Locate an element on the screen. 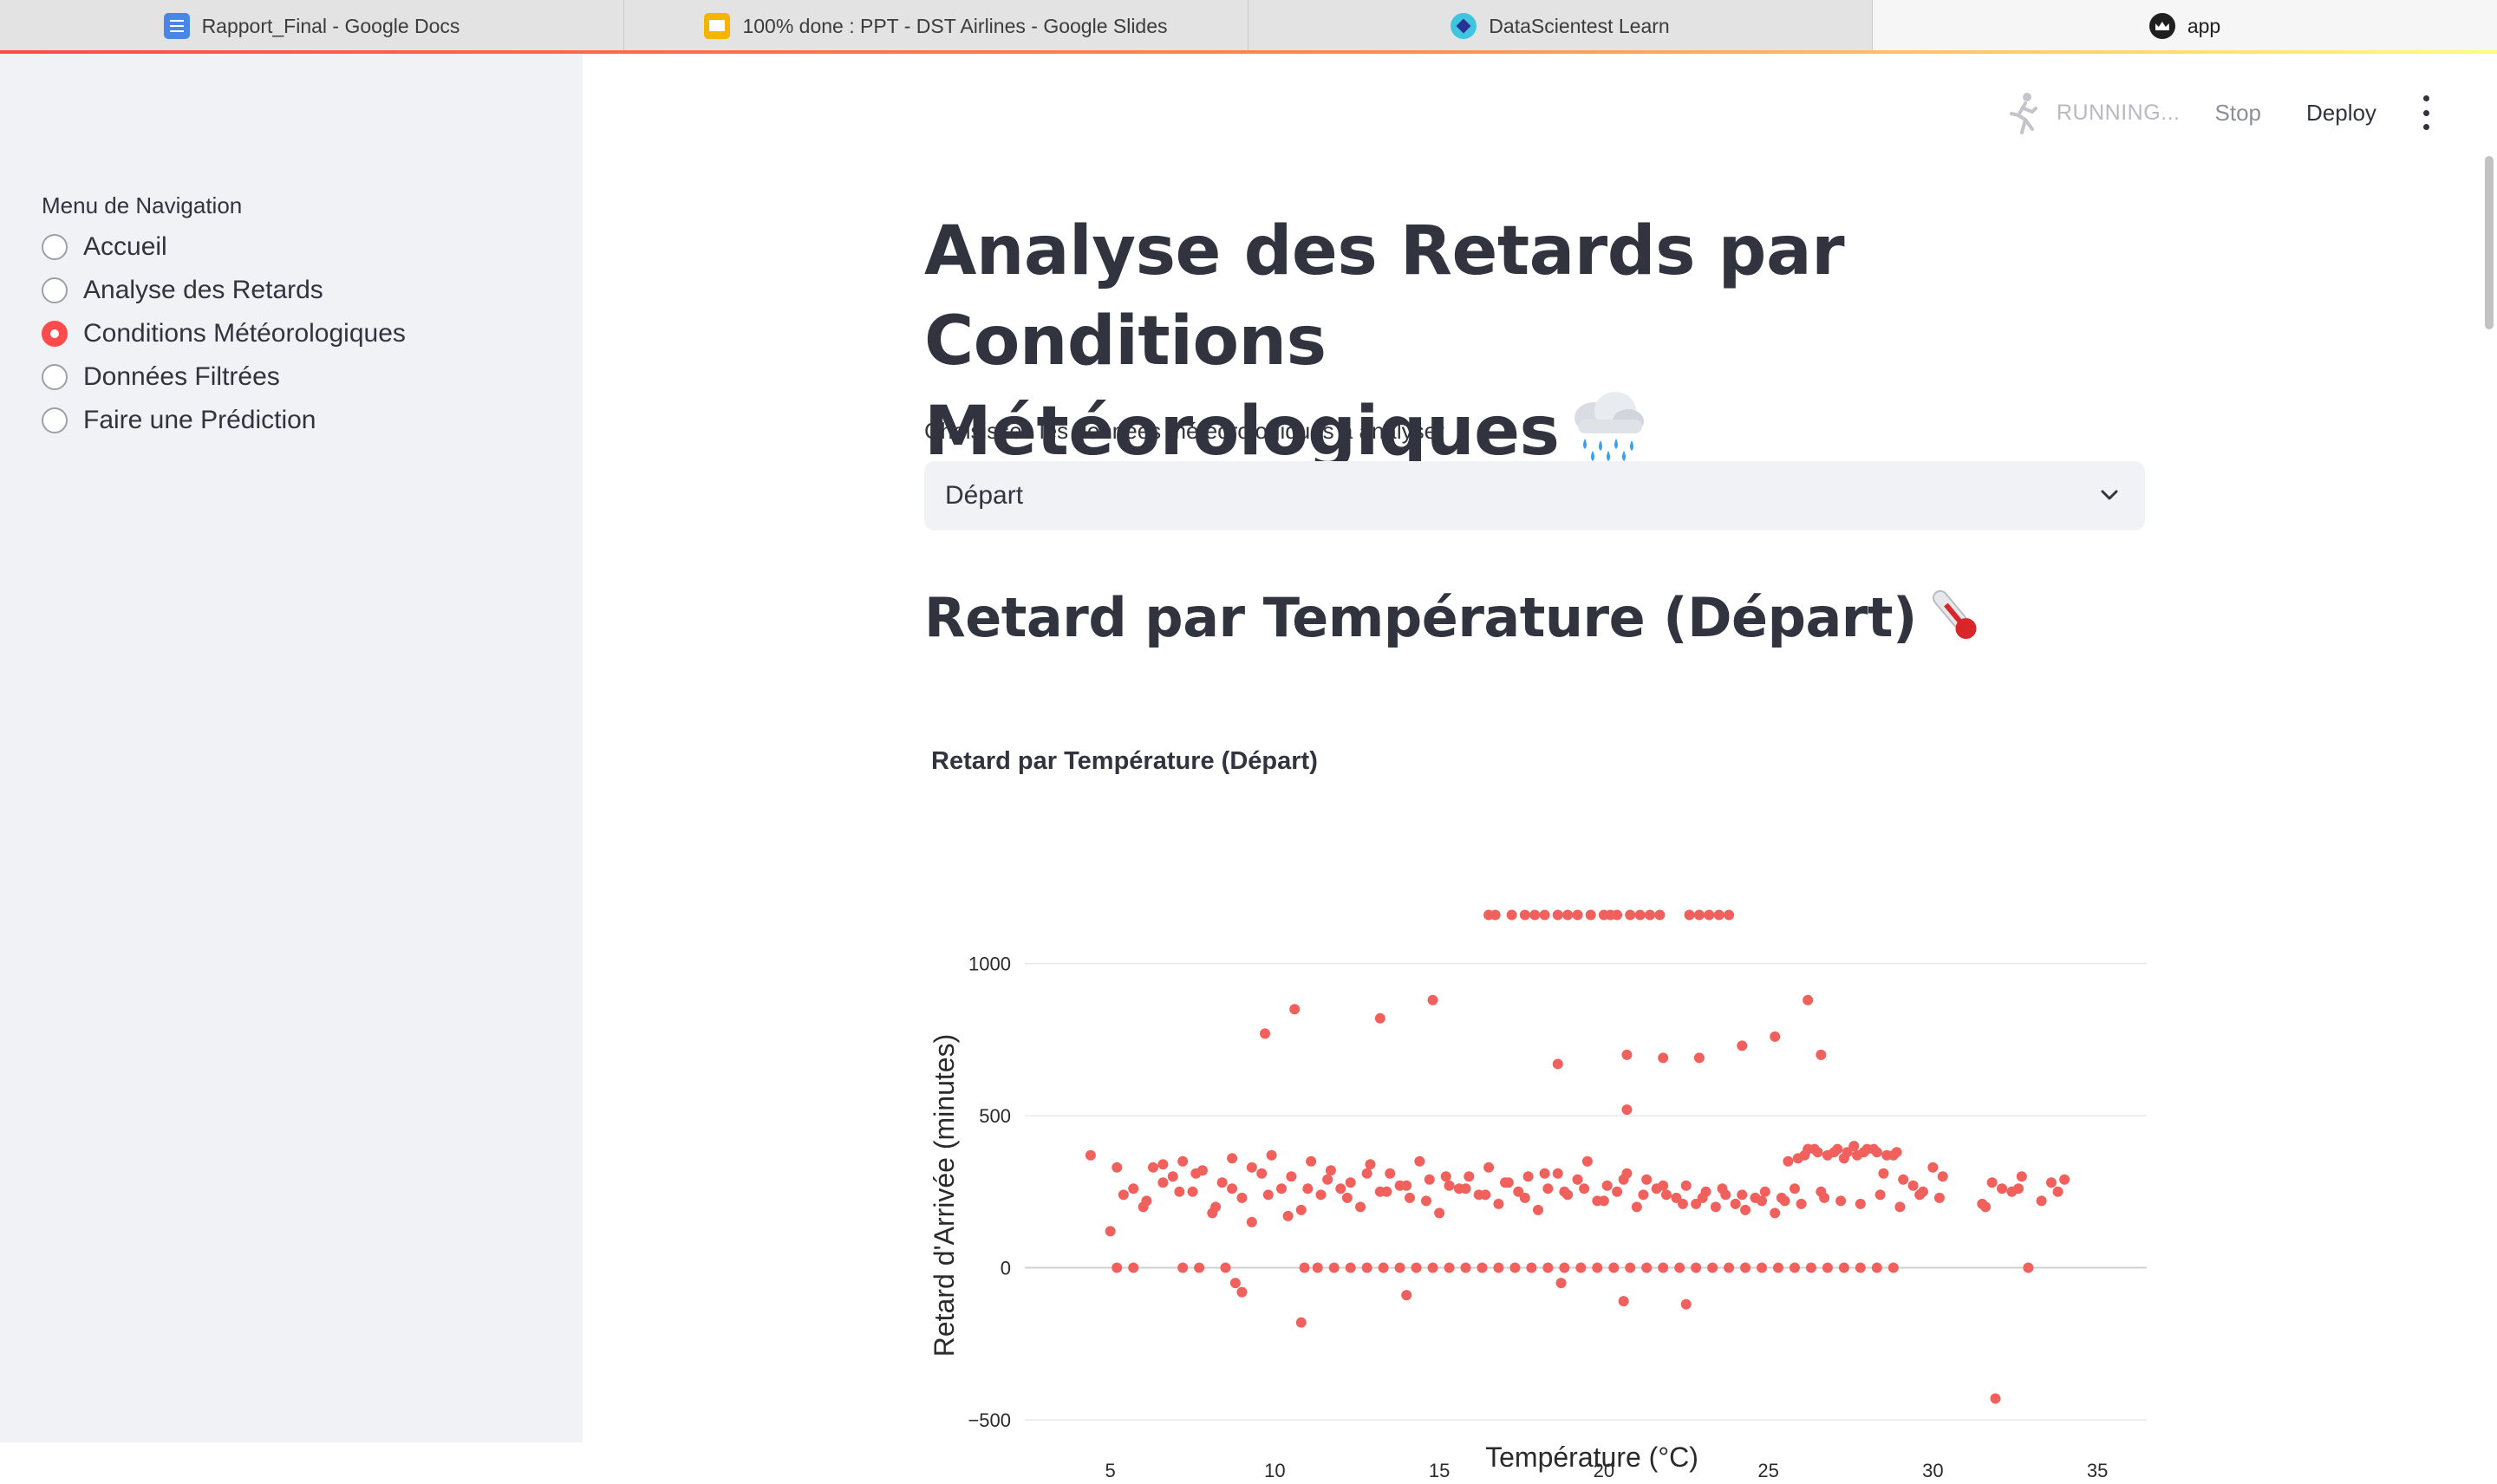 This screenshot has height=1484, width=2497. scrollbar-thumb is located at coordinates (2489, 242).